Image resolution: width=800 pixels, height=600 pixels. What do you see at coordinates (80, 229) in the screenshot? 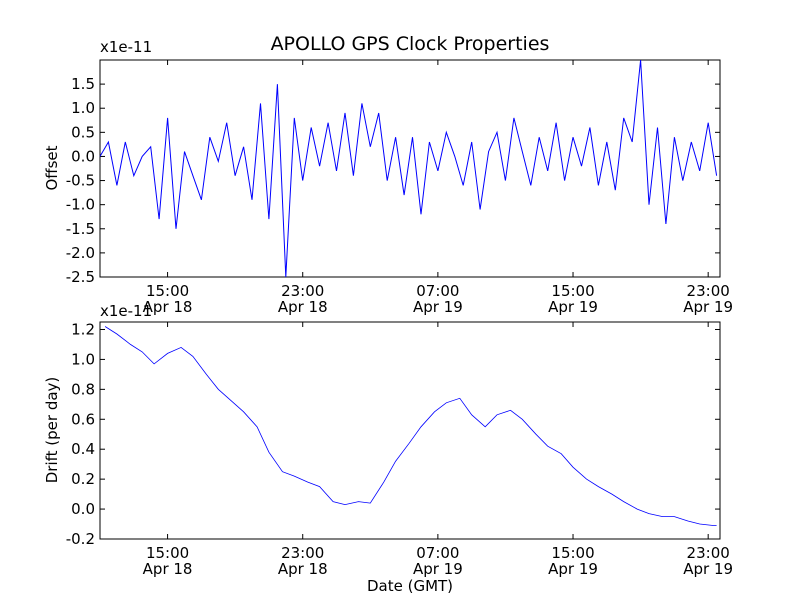
I see `offset-ytick-label: -1.5` at bounding box center [80, 229].